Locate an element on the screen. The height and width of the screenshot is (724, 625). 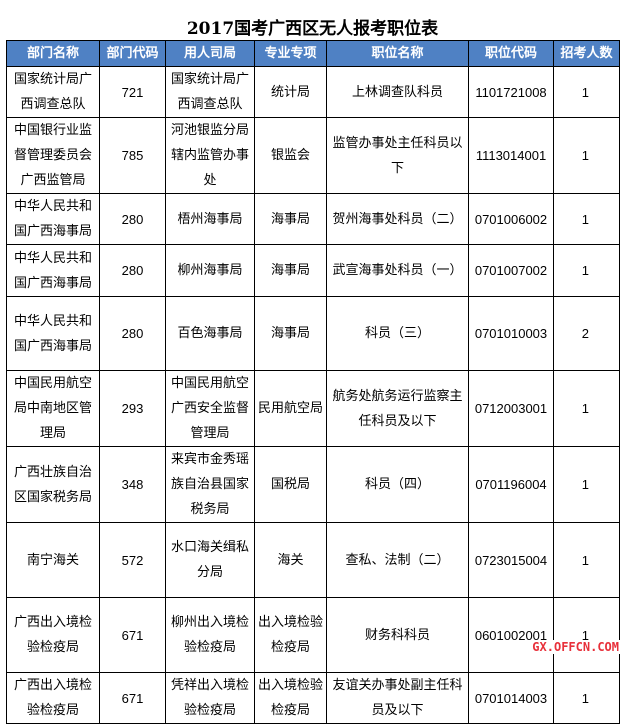
recruit-count-cell: 2 is located at coordinates (586, 333).